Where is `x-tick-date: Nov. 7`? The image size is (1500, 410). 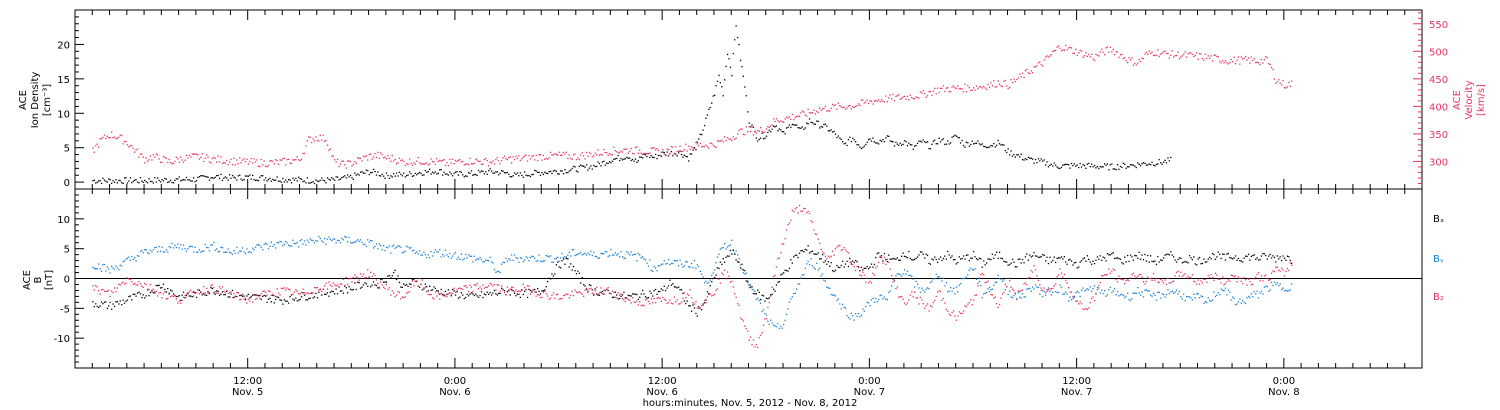
x-tick-date: Nov. 7 is located at coordinates (869, 392).